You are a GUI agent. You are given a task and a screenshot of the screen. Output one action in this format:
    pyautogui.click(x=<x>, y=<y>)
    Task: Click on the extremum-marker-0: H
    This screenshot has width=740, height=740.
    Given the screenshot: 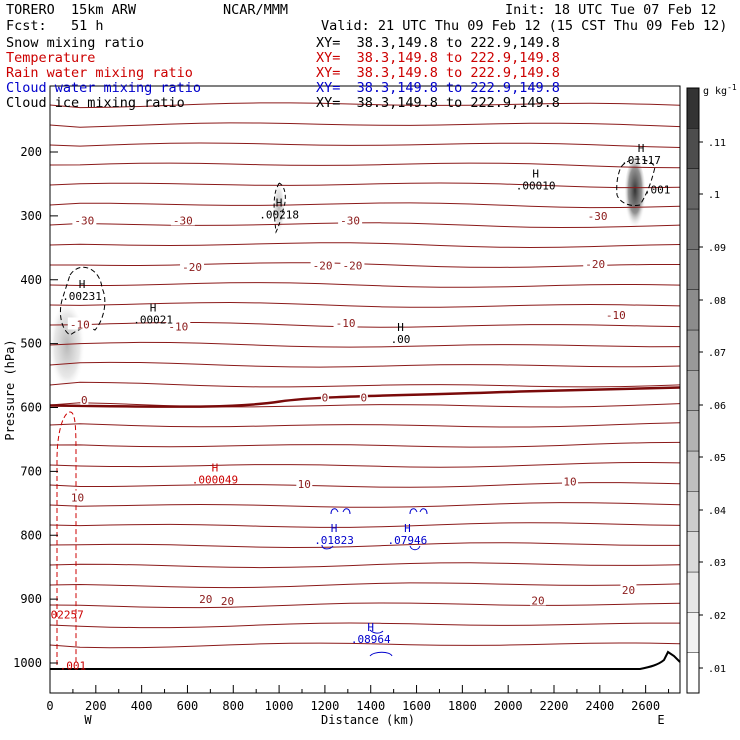 What is the action you would take?
    pyautogui.click(x=82, y=284)
    